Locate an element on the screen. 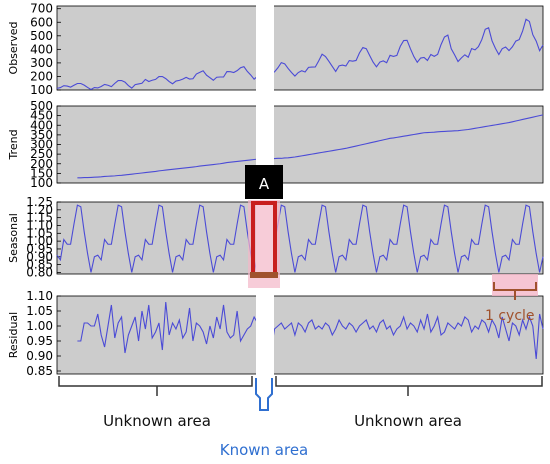  unknown-brace-right is located at coordinates (409, 386).